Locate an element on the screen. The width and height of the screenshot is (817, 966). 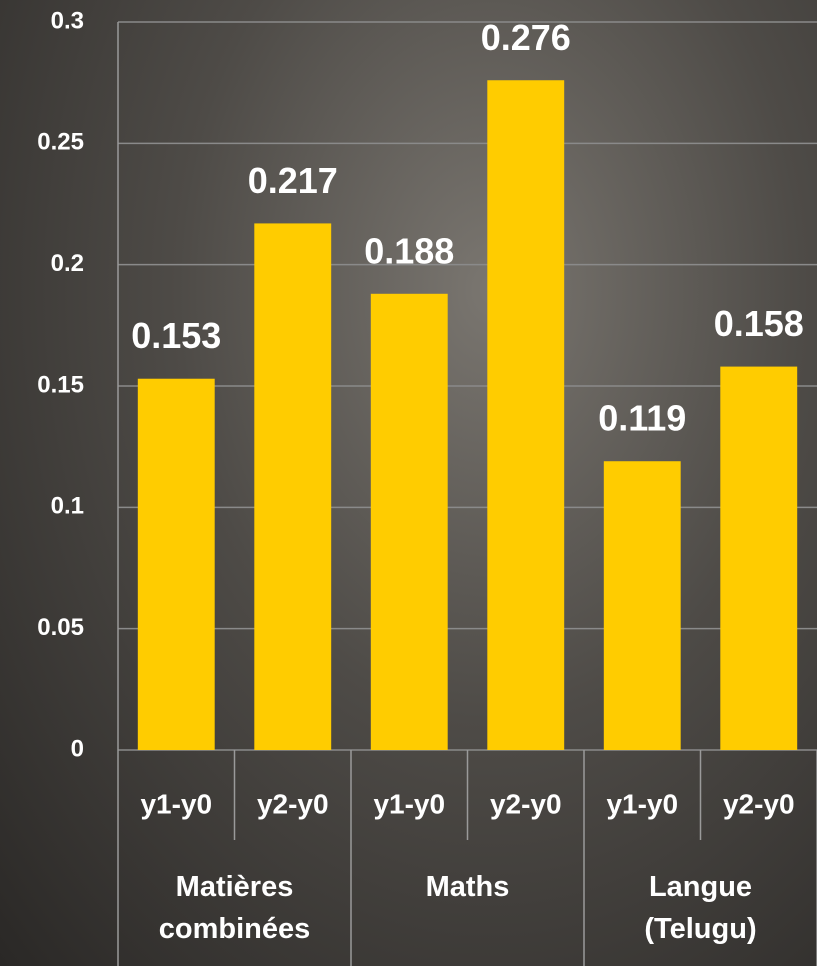
y-tick-label: 0.3 is located at coordinates (67, 20).